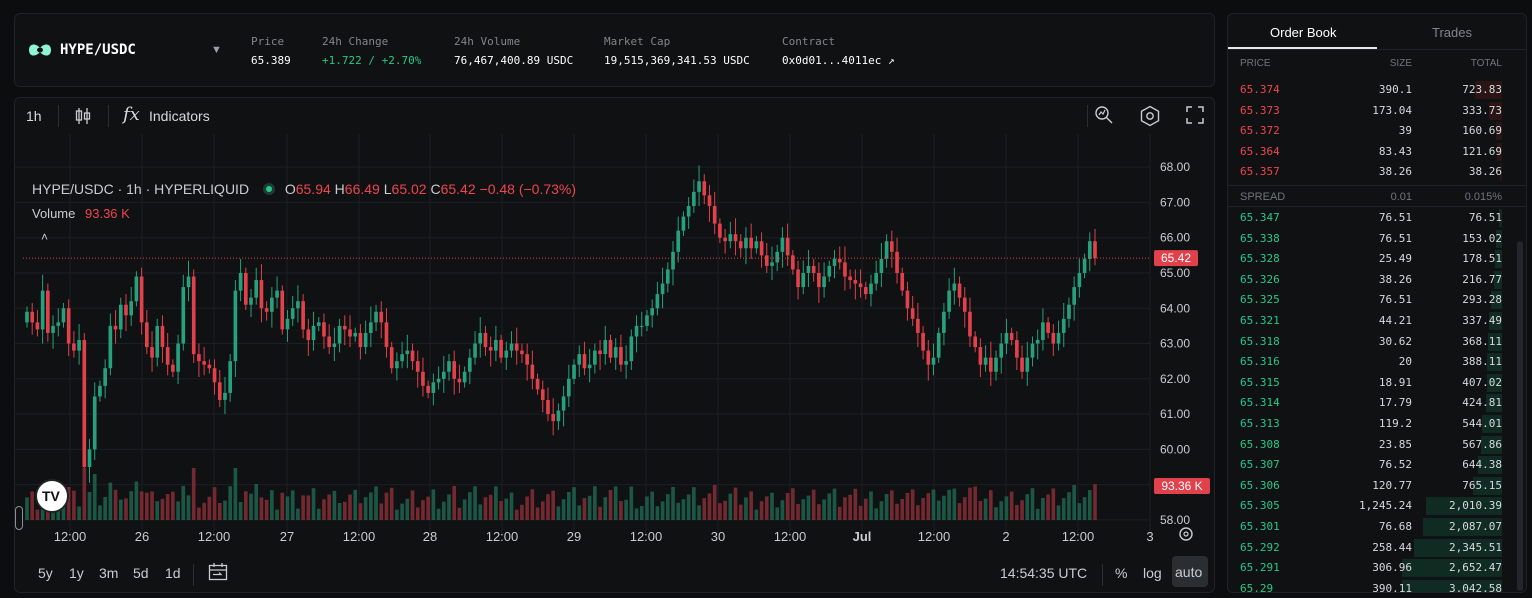  I want to click on interval-selector: 1h, so click(34, 116).